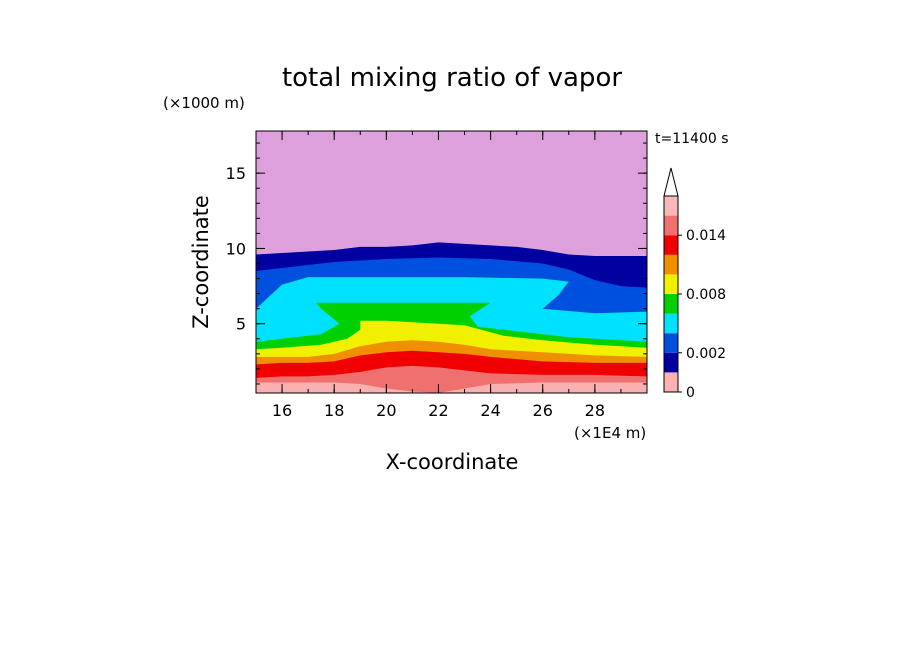 This screenshot has height=654, width=904. Describe the element at coordinates (438, 410) in the screenshot. I see `x-tick-label: 22` at that location.